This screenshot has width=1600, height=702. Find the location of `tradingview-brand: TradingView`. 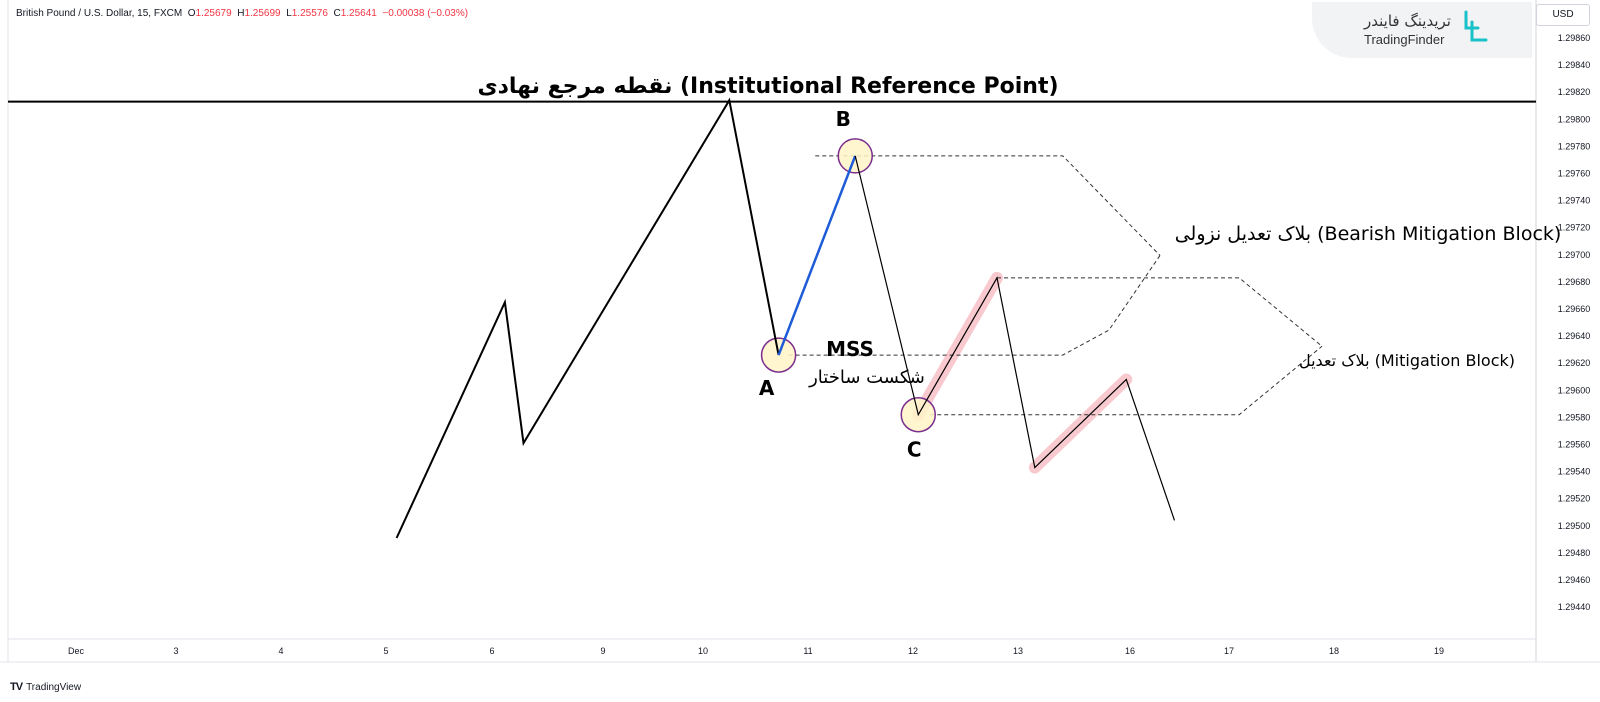

tradingview-brand: TradingView is located at coordinates (54, 687).